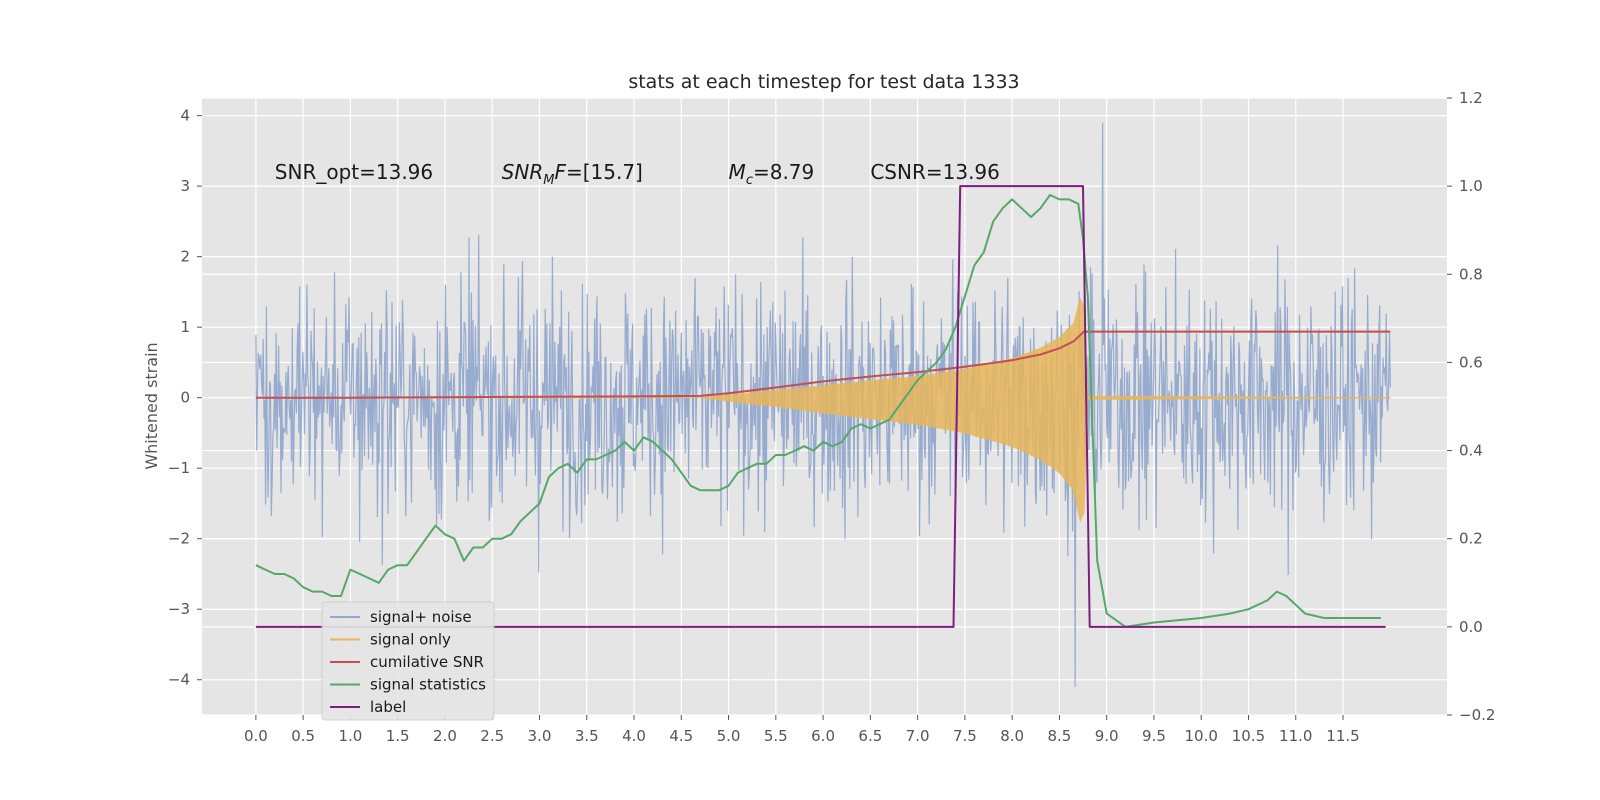 This screenshot has width=1600, height=800. Describe the element at coordinates (303, 736) in the screenshot. I see `x-tick-label: 0.5` at that location.